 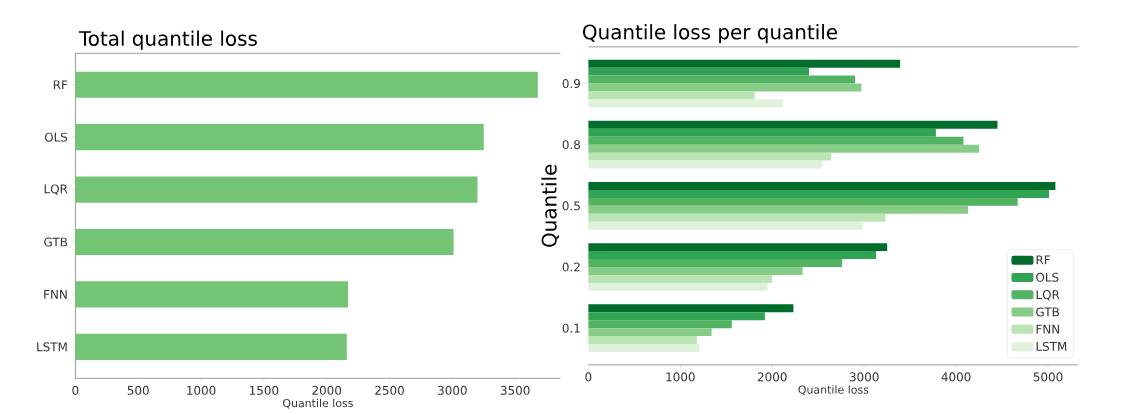 I want to click on y-tick-label: 0.8, so click(x=571, y=145).